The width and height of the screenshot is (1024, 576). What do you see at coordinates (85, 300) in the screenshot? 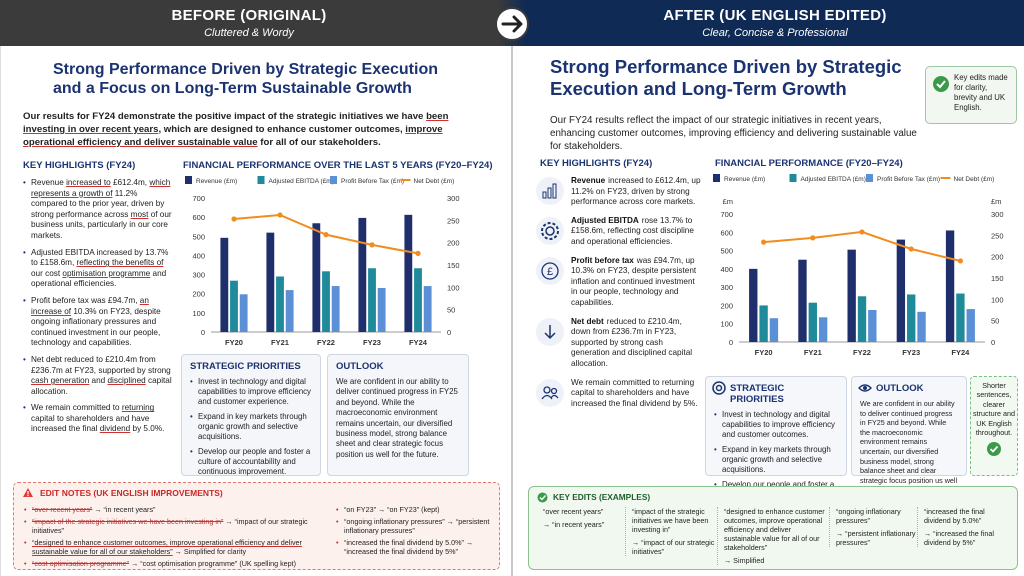
I see `text-segment: Profit before tax was £94.7m,` at bounding box center [85, 300].